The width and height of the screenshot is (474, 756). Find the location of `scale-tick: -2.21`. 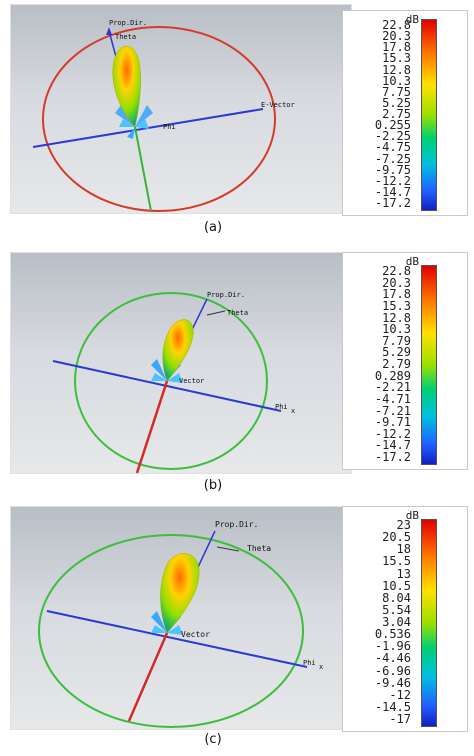

scale-tick: -2.21 is located at coordinates (392, 387).